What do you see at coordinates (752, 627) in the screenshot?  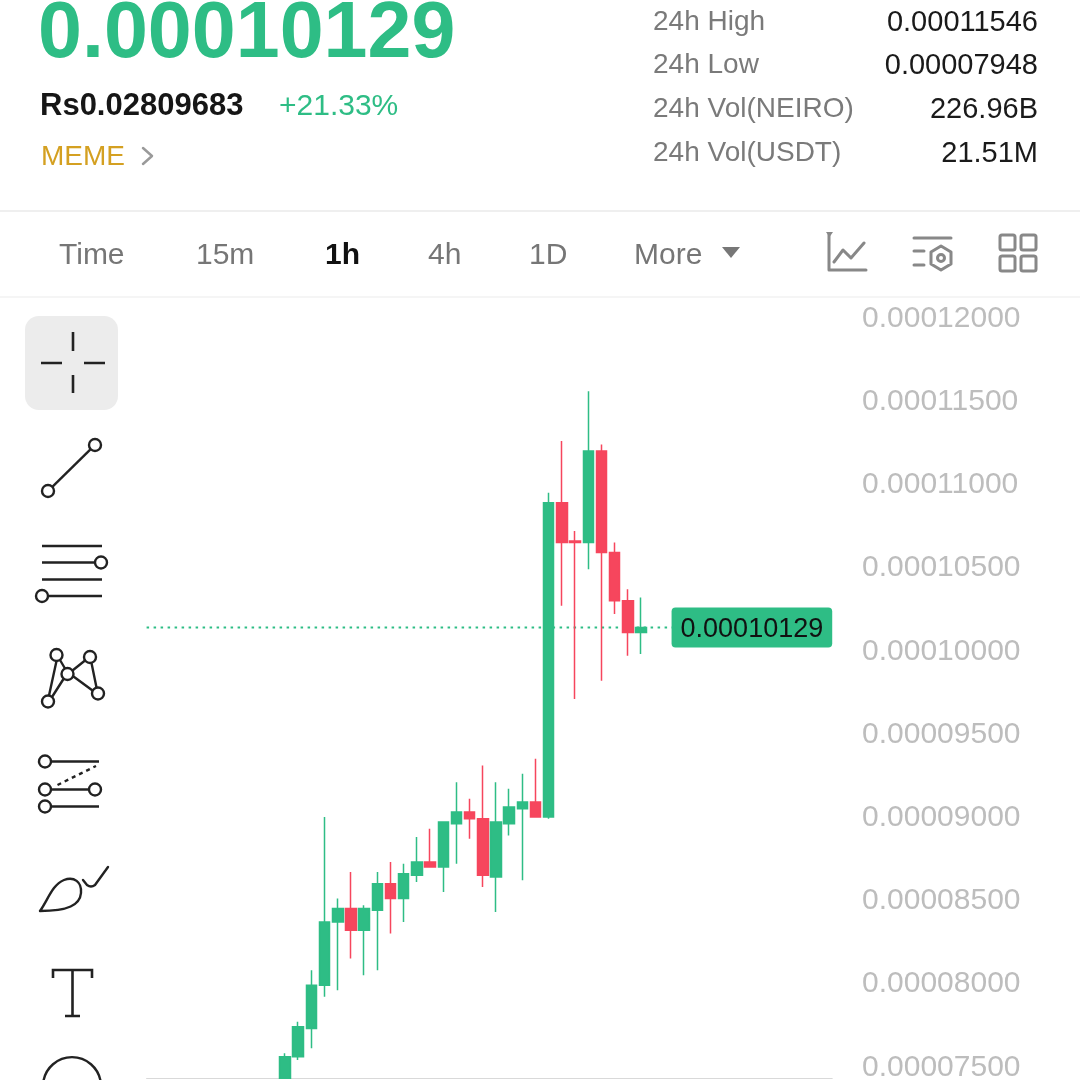 I see `ref-line-label: 0.00010129` at bounding box center [752, 627].